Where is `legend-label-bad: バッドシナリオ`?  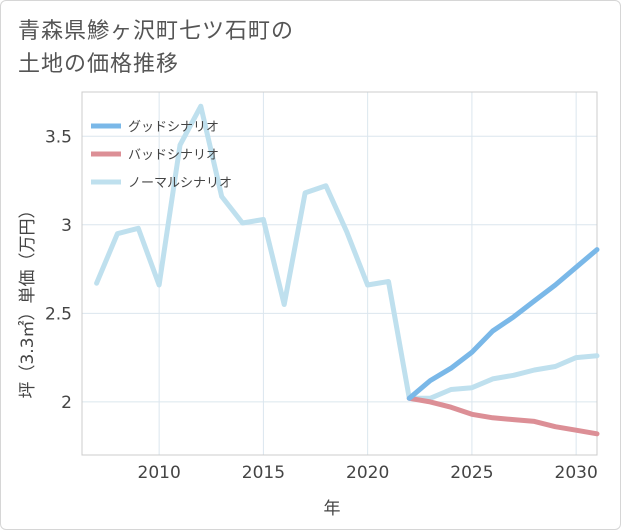
legend-label-bad: バッドシナリオ is located at coordinates (173, 155).